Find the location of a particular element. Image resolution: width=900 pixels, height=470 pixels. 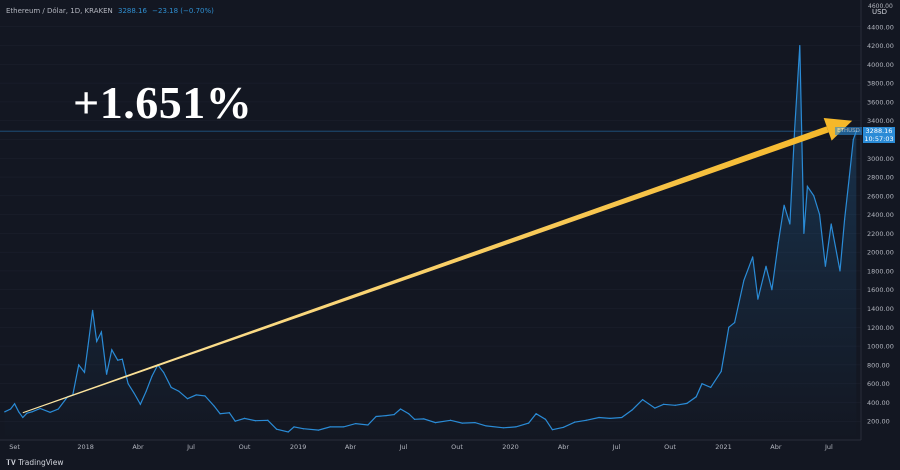

last-price-value: 3288.16 is located at coordinates (879, 131).